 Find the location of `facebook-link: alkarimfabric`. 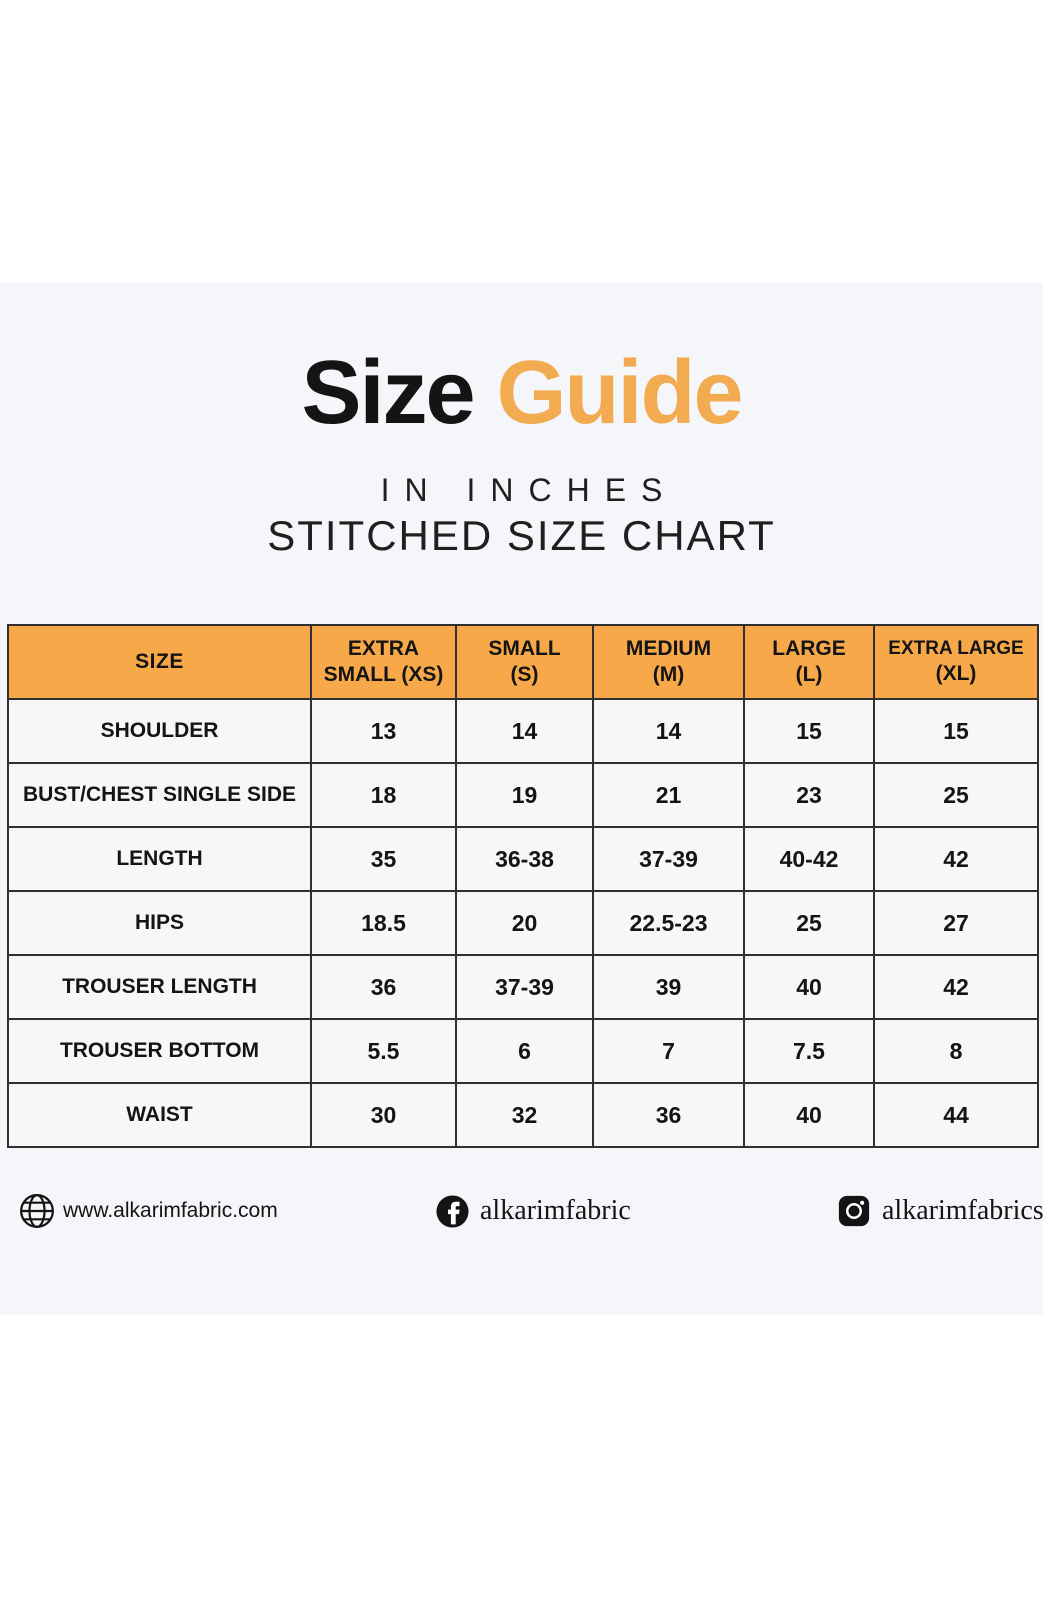

facebook-link: alkarimfabric is located at coordinates (533, 1211).